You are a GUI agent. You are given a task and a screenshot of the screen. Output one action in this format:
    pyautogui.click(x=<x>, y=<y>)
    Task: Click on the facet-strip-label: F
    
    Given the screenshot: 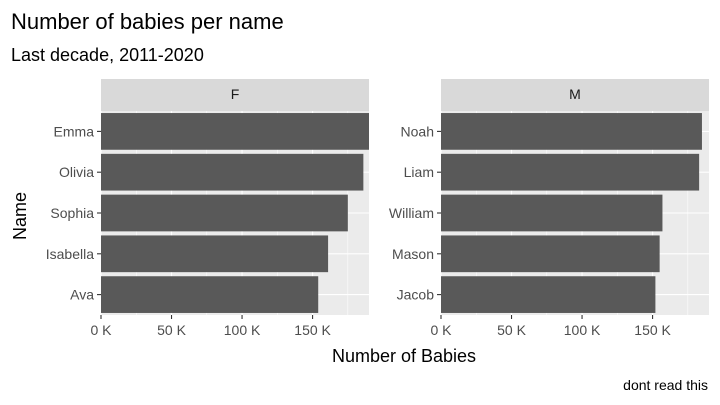 What is the action you would take?
    pyautogui.click(x=235, y=94)
    